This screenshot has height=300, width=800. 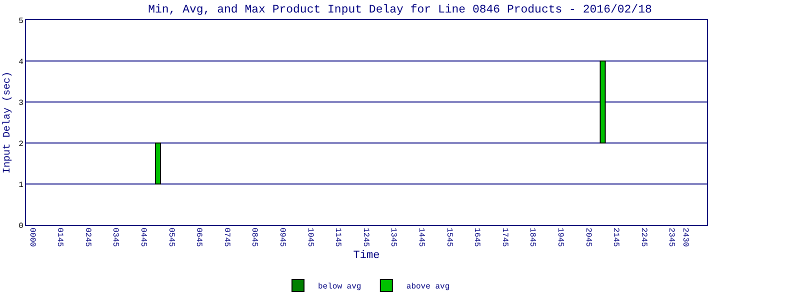 I want to click on y-tick-label: 5, so click(x=21, y=21).